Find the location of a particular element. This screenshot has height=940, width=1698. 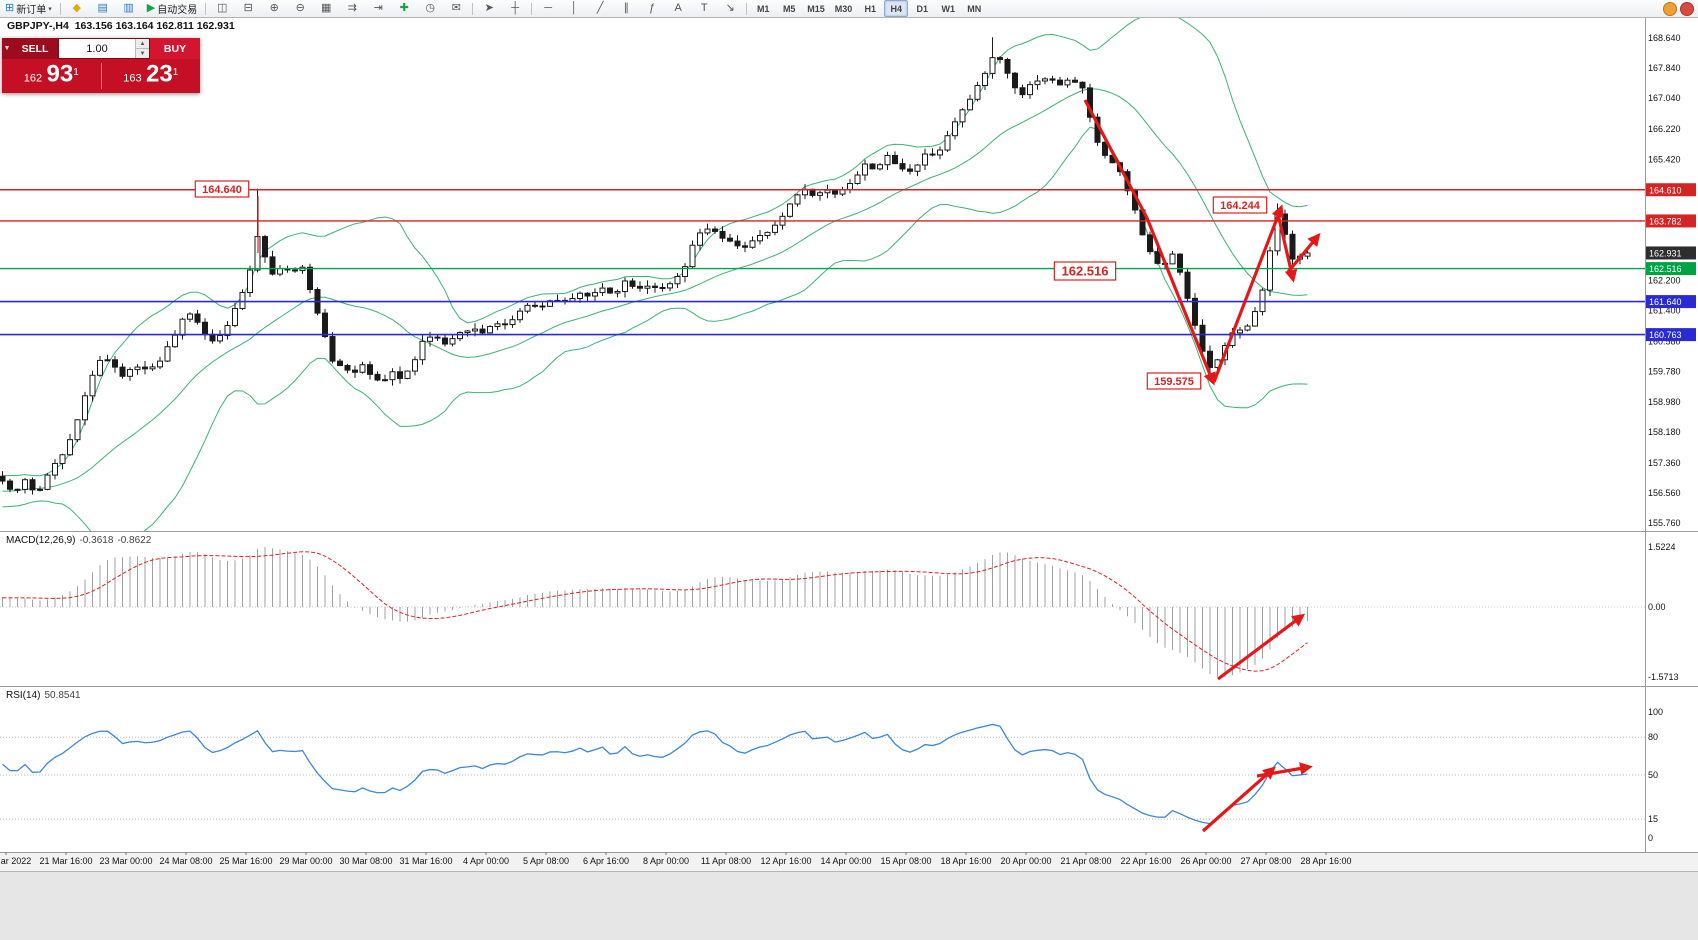

buy-price-display: 163 231 is located at coordinates (151, 74).